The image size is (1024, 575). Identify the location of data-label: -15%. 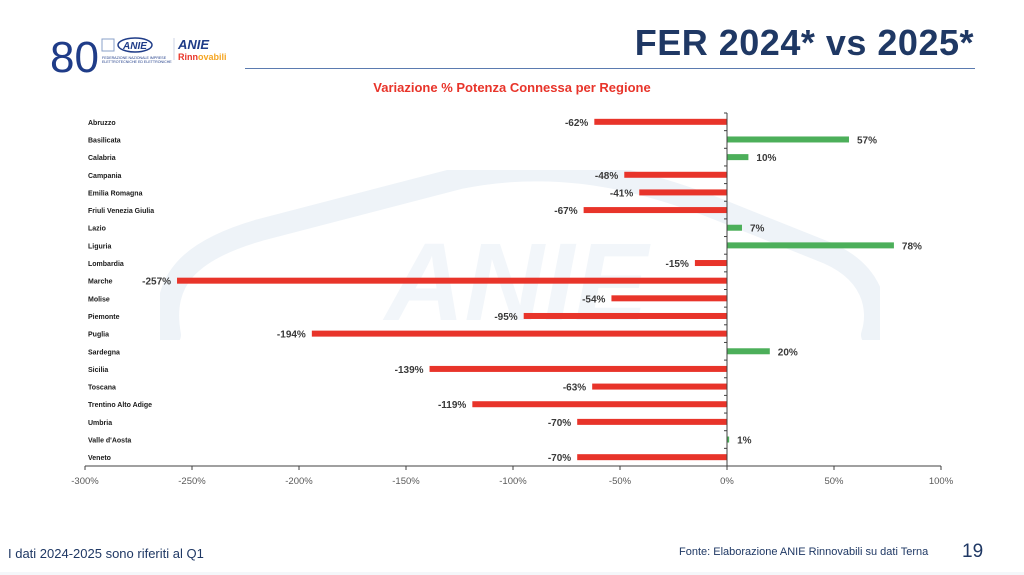
(677, 264).